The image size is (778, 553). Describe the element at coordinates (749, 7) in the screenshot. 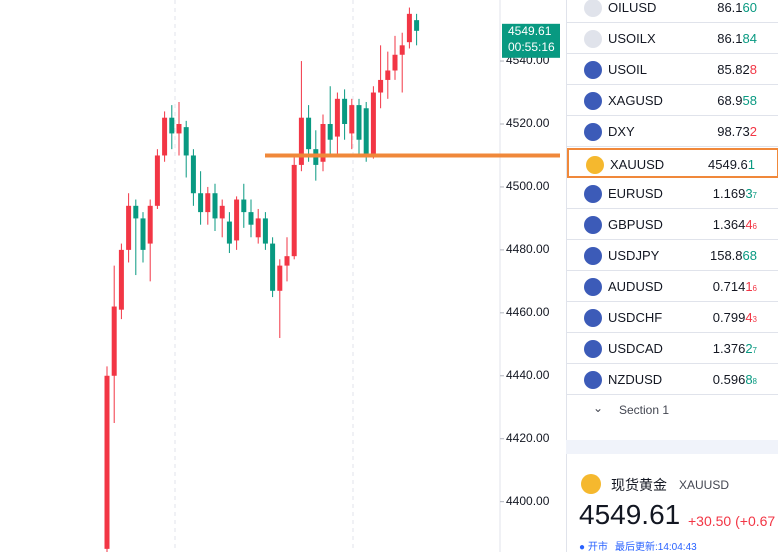

I see `price-part: 60` at that location.